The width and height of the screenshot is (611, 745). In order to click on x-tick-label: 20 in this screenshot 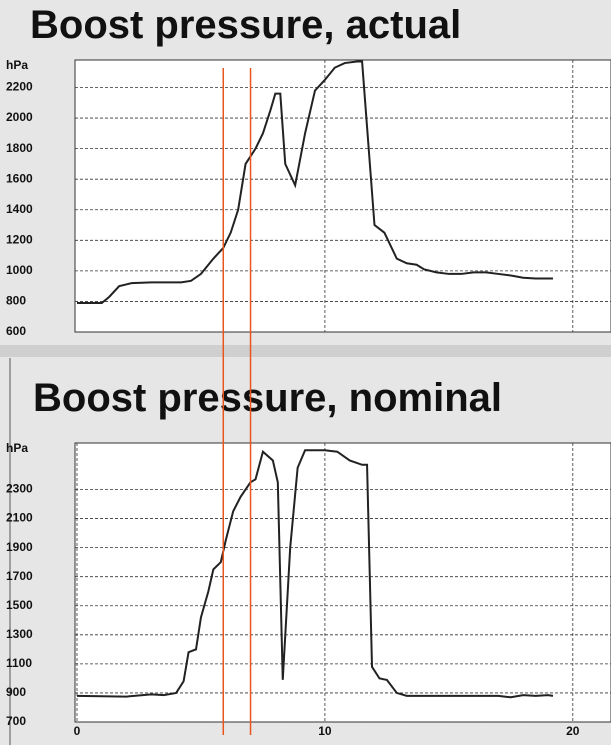, I will do `click(573, 731)`.